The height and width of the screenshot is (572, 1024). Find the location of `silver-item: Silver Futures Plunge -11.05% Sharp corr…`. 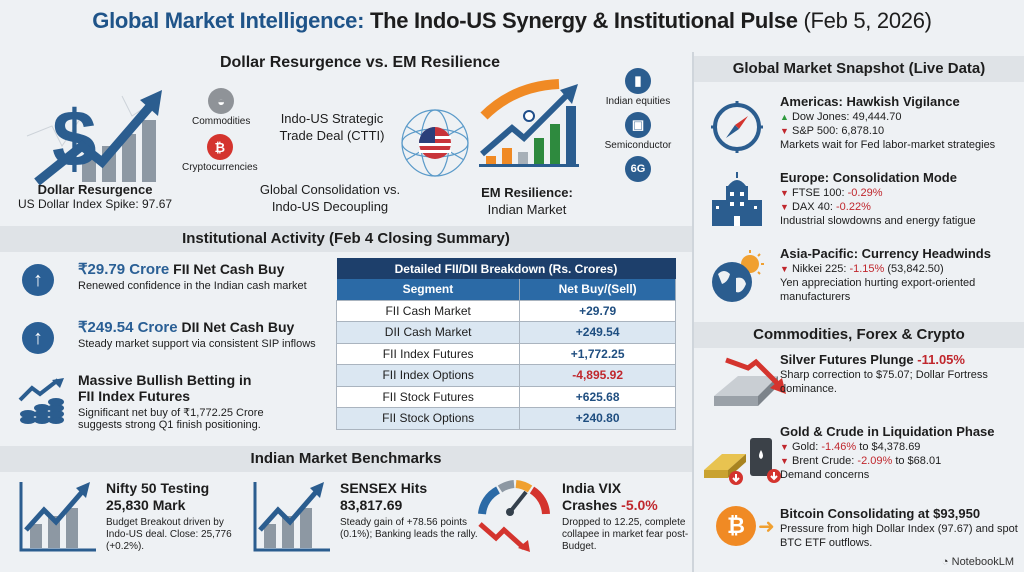

silver-item: Silver Futures Plunge -11.05% Sharp corr… is located at coordinates (884, 373).